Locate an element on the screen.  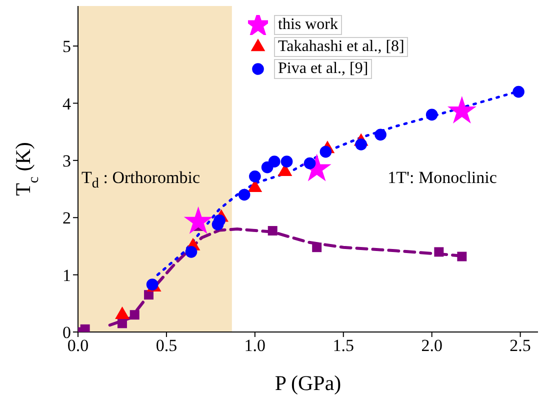
x-tick-label: 1.5 is located at coordinates (343, 346).